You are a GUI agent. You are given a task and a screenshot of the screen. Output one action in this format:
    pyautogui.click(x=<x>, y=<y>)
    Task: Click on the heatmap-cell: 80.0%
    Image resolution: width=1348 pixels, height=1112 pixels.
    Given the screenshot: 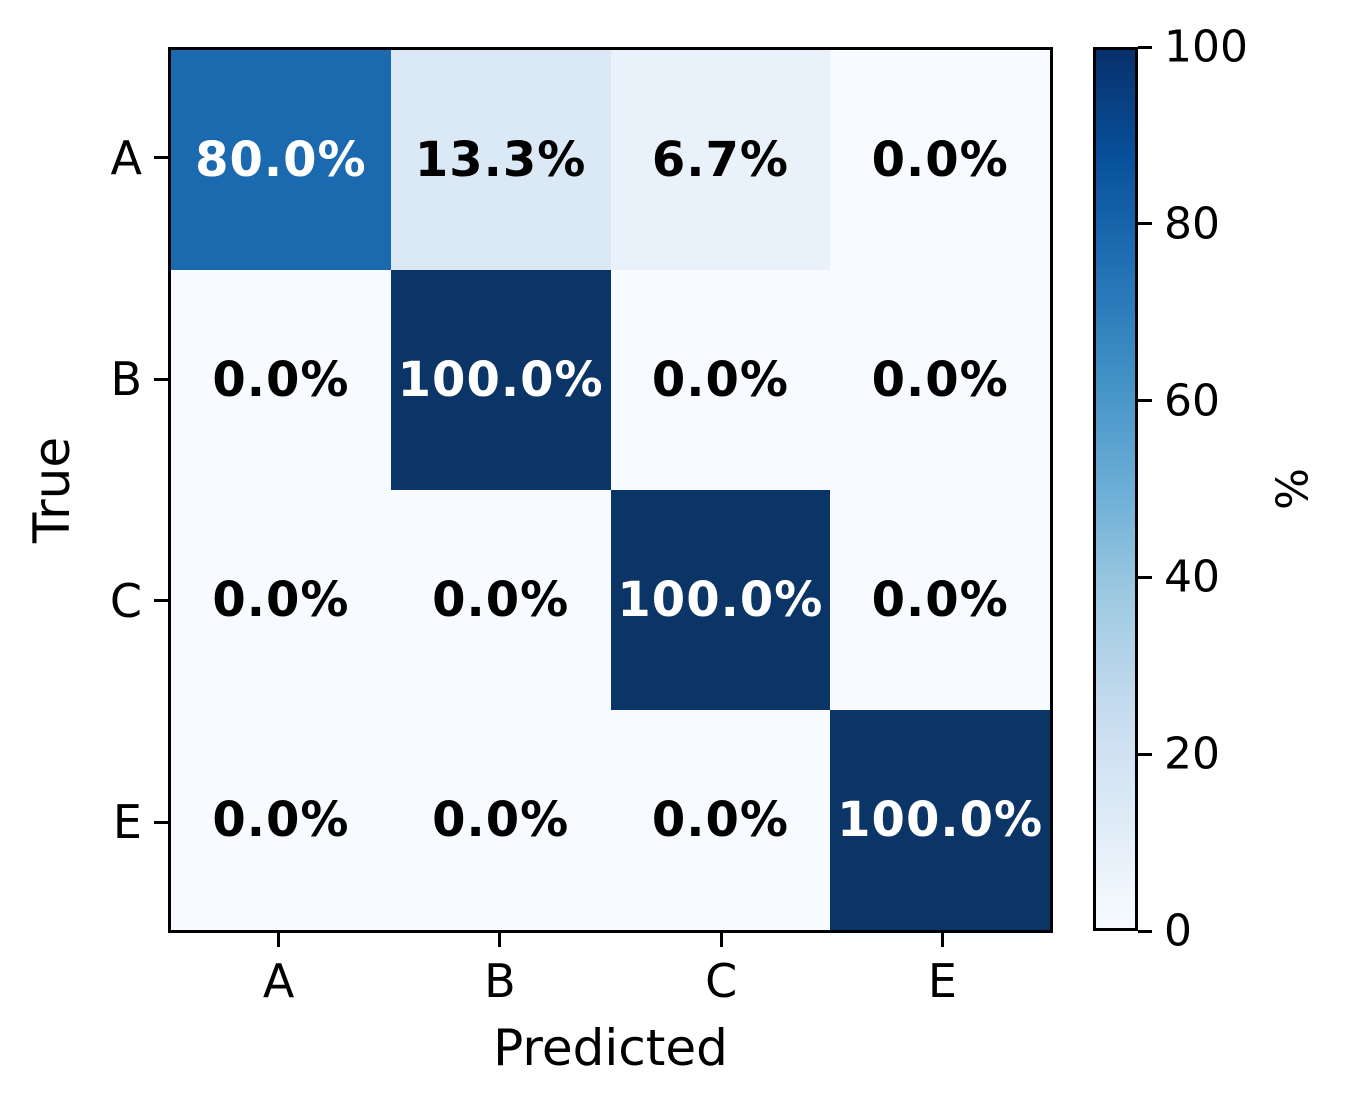 What is the action you would take?
    pyautogui.click(x=281, y=160)
    